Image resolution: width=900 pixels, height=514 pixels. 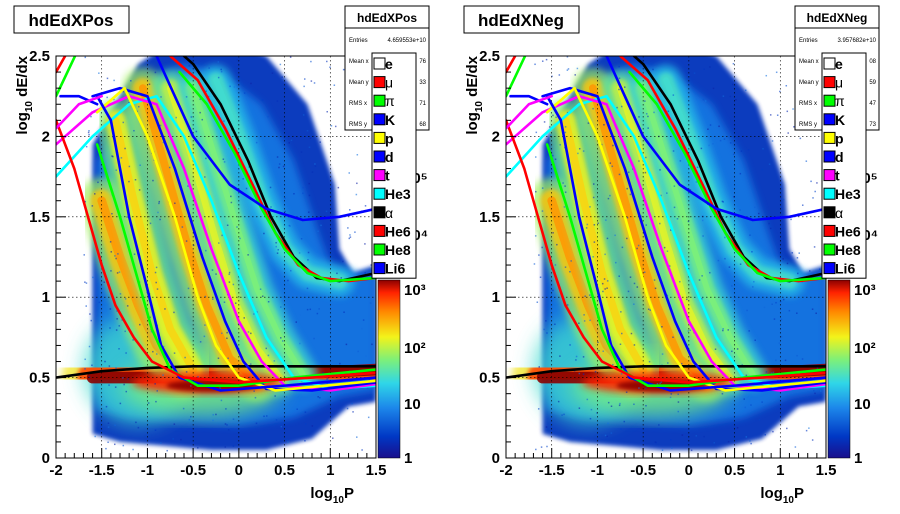 I want to click on stats-label: Mean x, so click(x=359, y=62).